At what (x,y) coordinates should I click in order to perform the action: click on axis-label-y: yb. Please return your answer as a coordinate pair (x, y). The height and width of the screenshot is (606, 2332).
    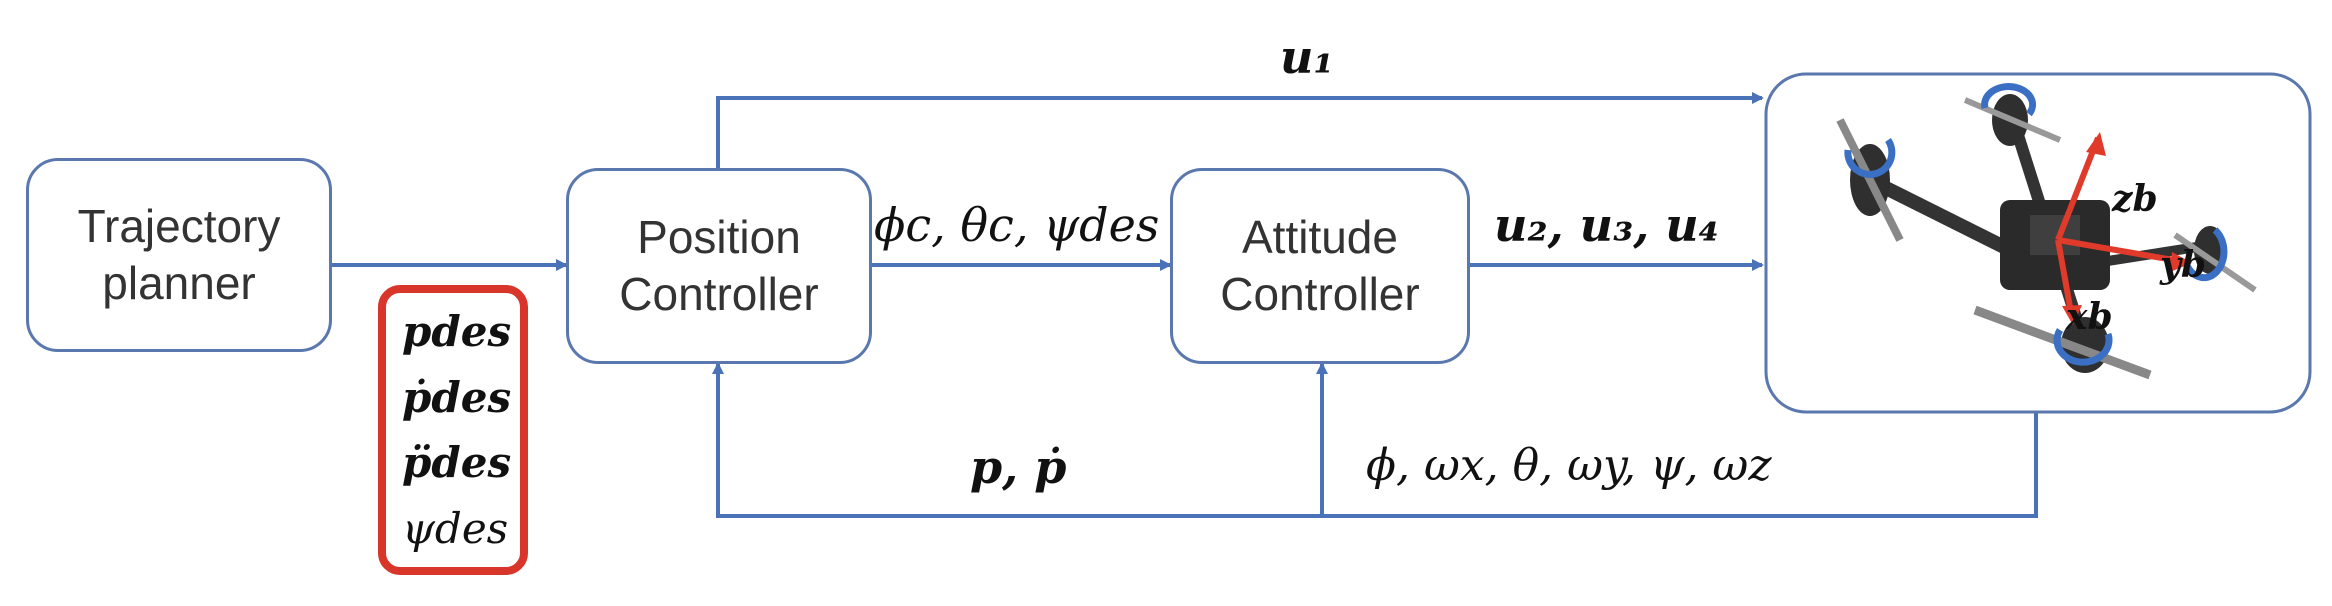
    Looking at the image, I should click on (2183, 265).